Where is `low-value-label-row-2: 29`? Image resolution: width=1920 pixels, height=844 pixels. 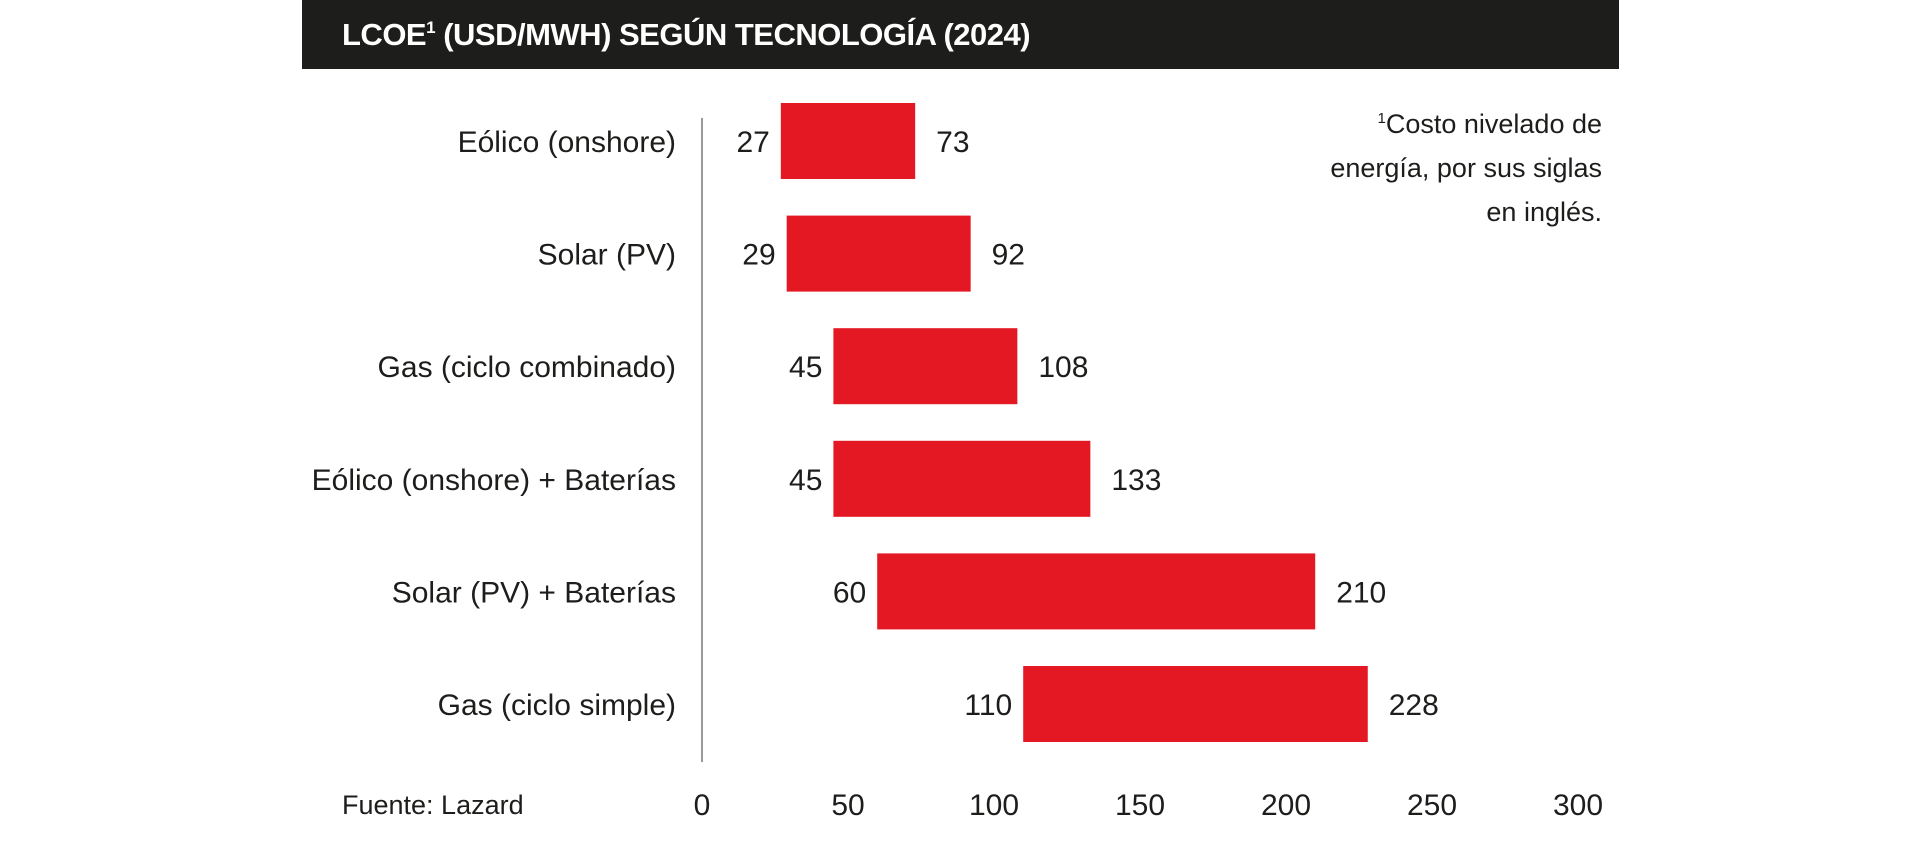
low-value-label-row-2: 29 is located at coordinates (758, 255).